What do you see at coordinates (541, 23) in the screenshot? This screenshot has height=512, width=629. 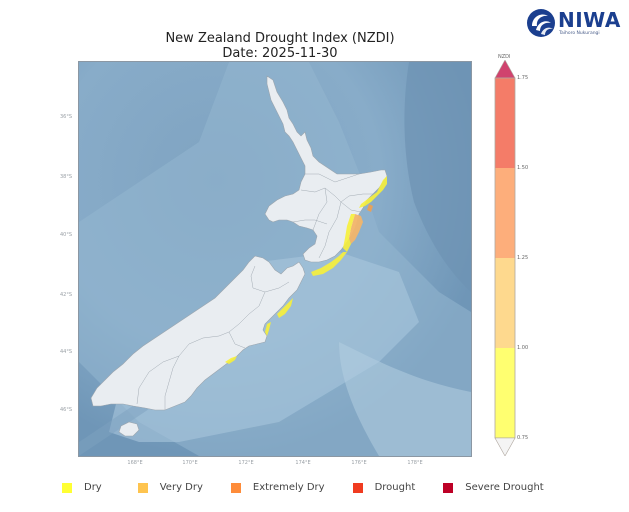 I see `niwa-swirl-icon` at bounding box center [541, 23].